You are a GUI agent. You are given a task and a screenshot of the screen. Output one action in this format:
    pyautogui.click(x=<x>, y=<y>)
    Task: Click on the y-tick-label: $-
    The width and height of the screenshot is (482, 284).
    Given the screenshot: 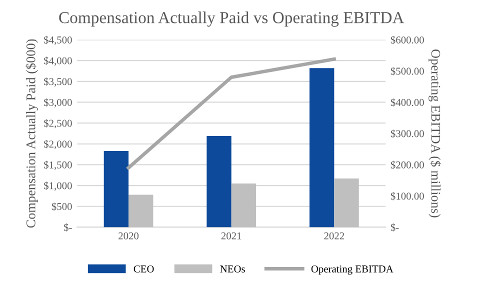 What is the action you would take?
    pyautogui.click(x=68, y=227)
    